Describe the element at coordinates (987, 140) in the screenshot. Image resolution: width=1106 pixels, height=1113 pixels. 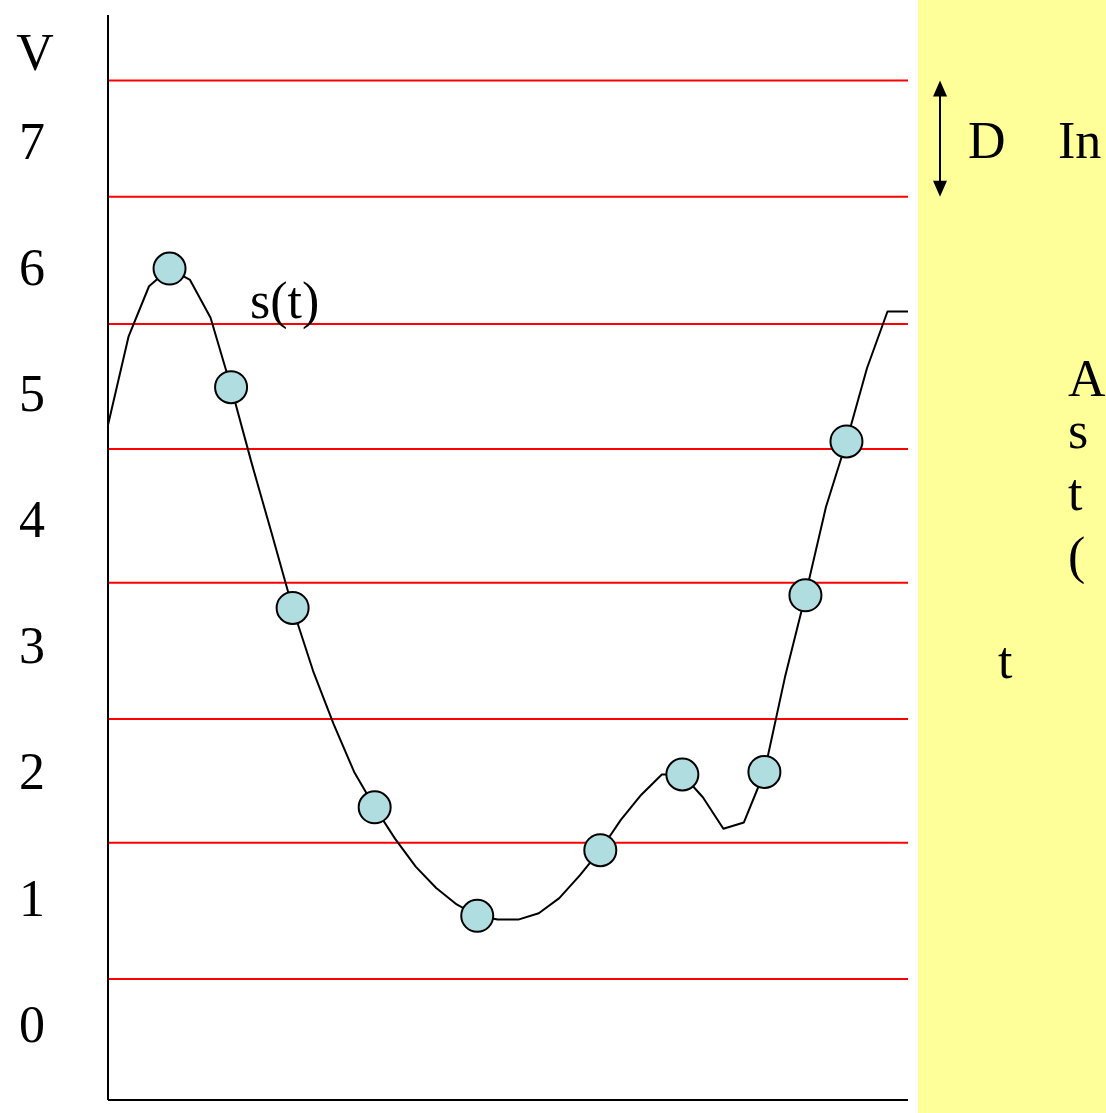
I see `text: D` at that location.